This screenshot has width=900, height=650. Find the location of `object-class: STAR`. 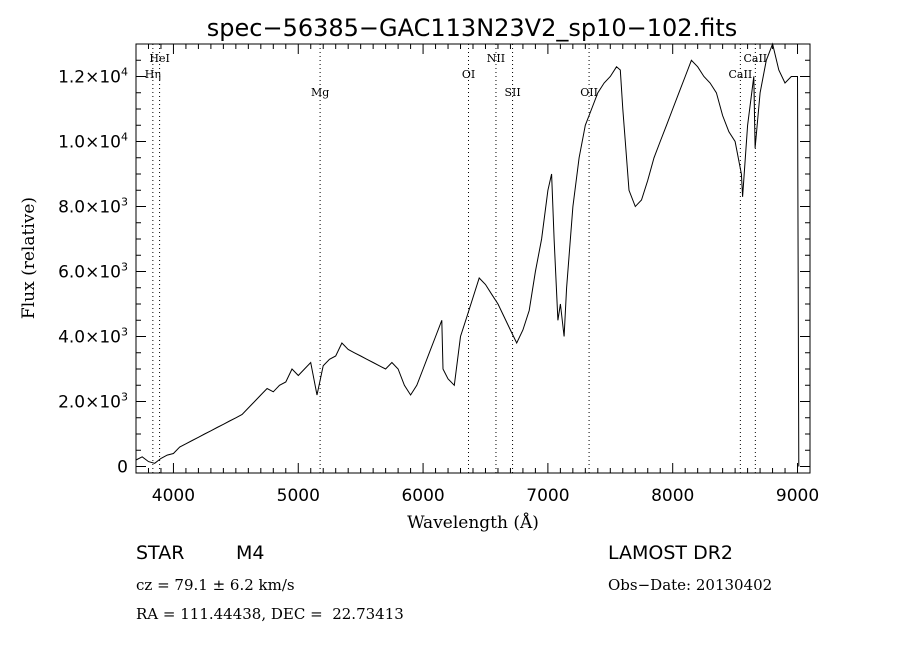

object-class: STAR is located at coordinates (160, 553).